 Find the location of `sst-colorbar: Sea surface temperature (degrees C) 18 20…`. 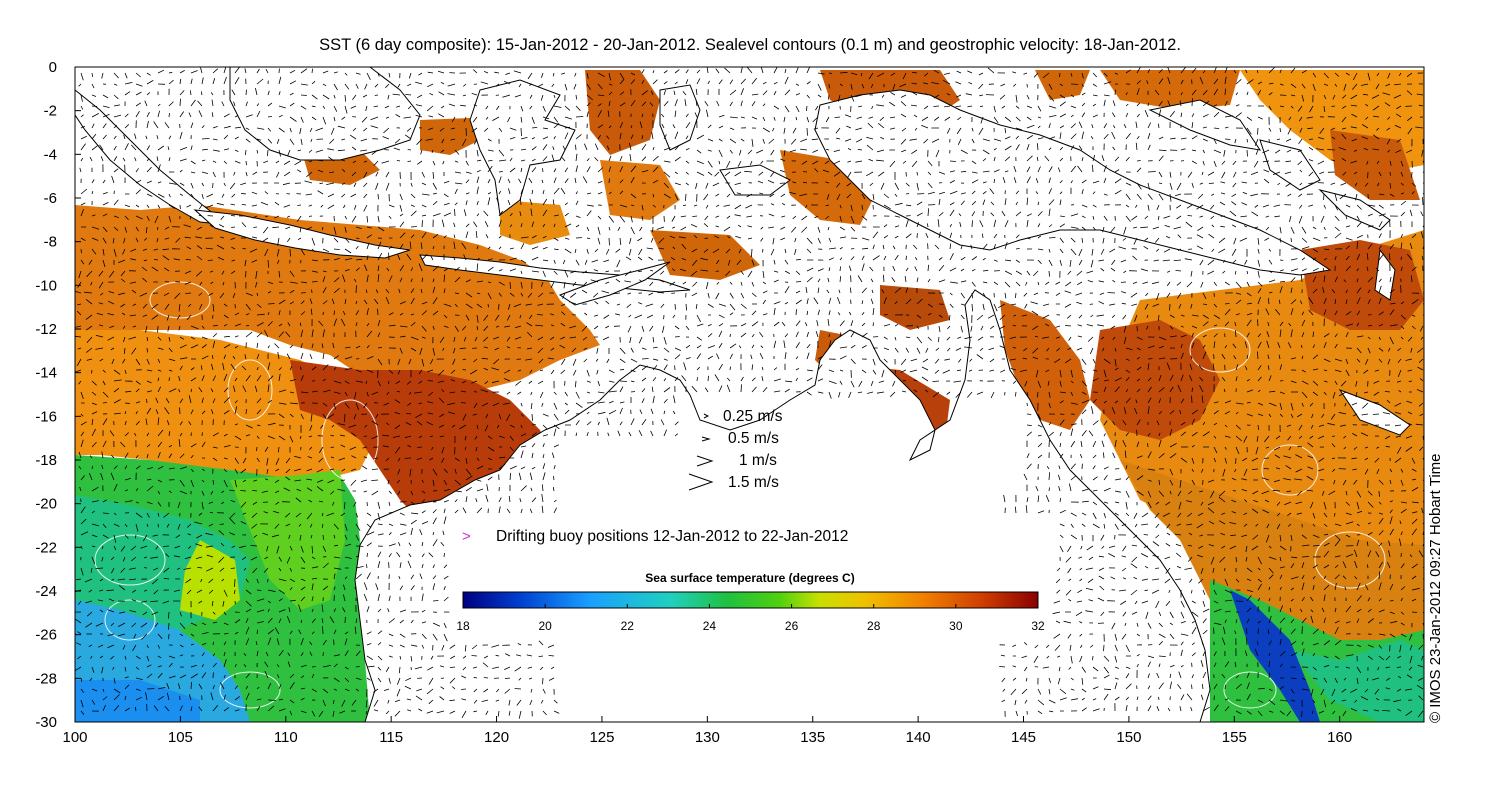

sst-colorbar: Sea surface temperature (degrees C) 18 20… is located at coordinates (750, 602).